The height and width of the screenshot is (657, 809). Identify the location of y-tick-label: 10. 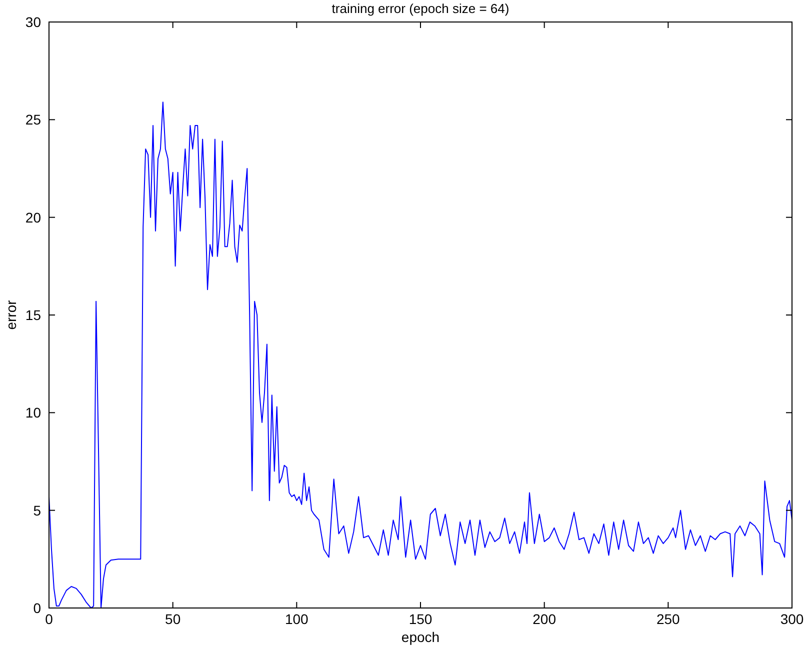
(33, 412).